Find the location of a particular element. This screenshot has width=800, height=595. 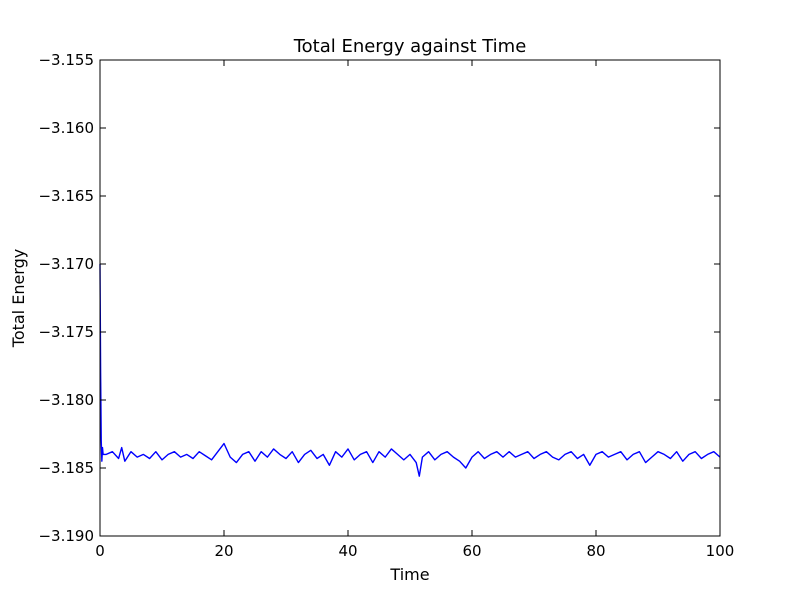

y-tick-label: −3.180 is located at coordinates (66, 400).